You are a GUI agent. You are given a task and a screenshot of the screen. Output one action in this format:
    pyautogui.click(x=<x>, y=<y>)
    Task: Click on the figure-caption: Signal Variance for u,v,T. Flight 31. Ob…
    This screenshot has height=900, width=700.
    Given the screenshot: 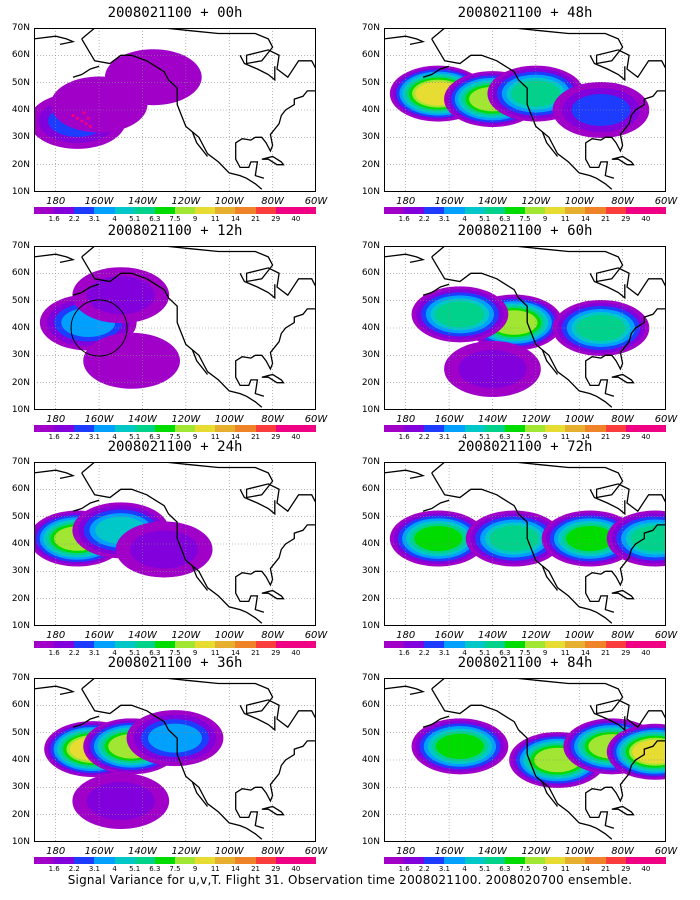 What is the action you would take?
    pyautogui.click(x=350, y=880)
    